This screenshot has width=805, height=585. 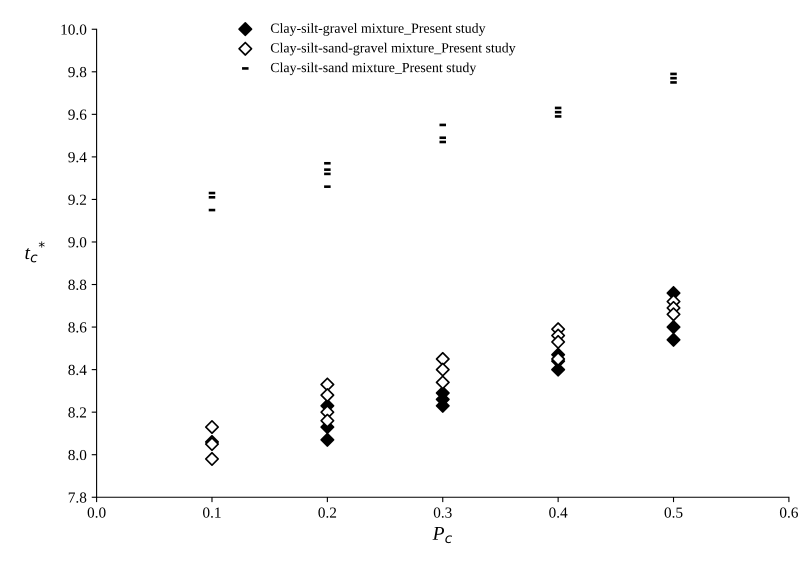 I want to click on y-tick-label: 9.6, so click(x=77, y=115).